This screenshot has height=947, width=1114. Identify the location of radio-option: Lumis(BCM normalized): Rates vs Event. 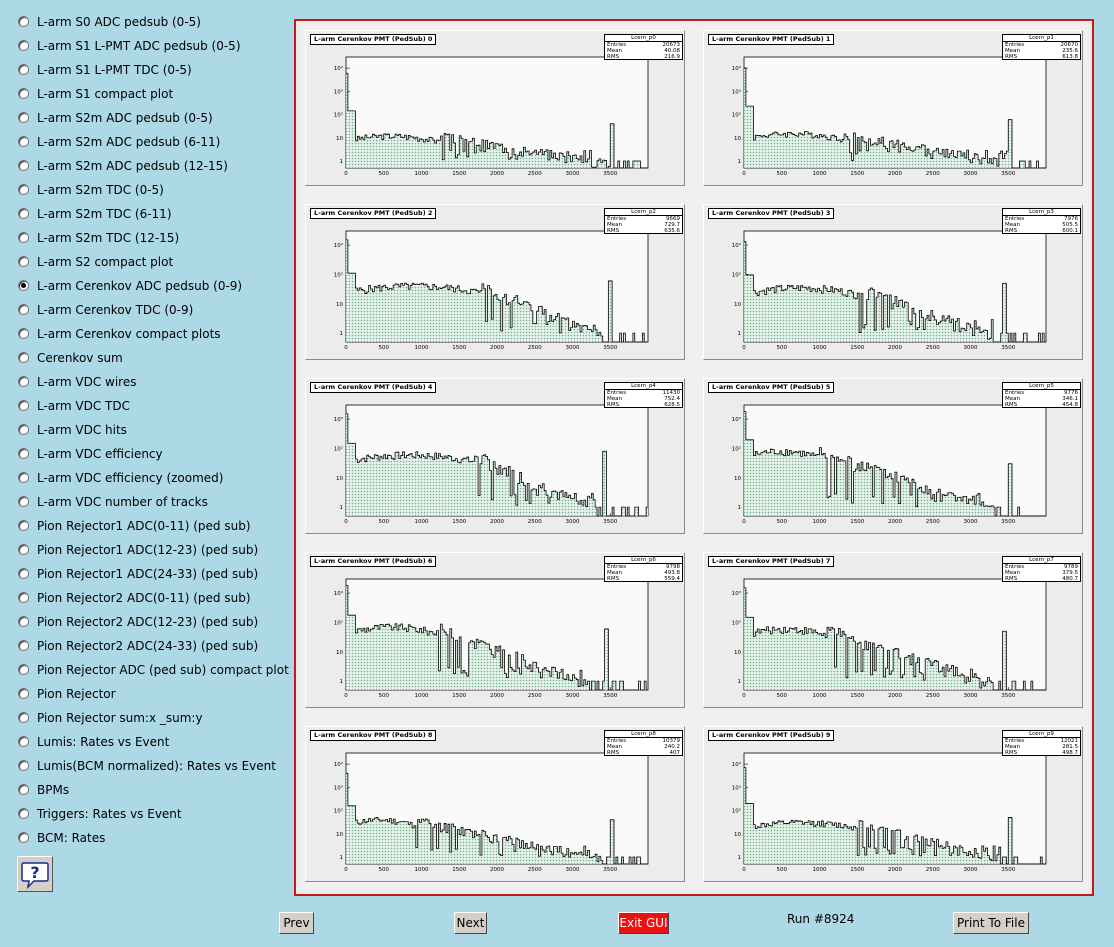
(153, 770).